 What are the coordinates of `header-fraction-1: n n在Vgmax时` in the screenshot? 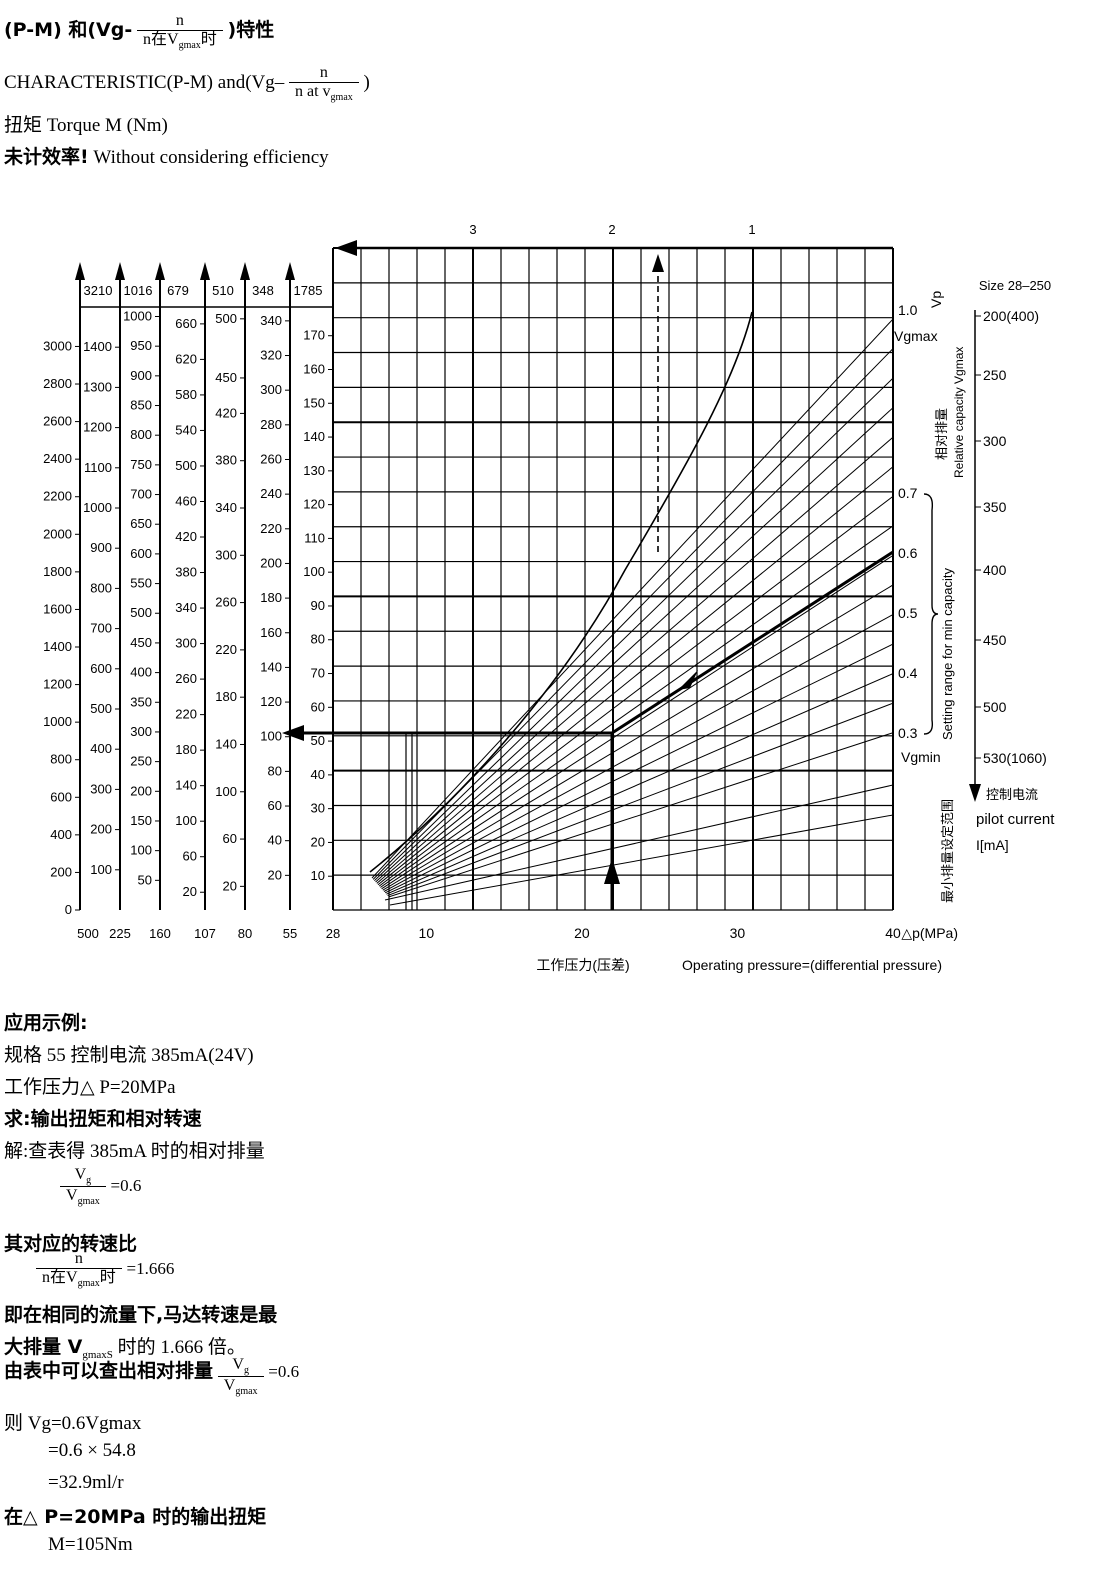 It's located at (180, 31).